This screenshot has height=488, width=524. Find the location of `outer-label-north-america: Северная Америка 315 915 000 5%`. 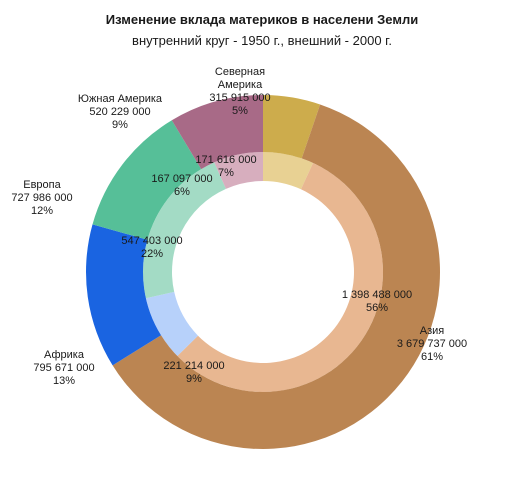

outer-label-north-america: Северная Америка 315 915 000 5% is located at coordinates (239, 91).